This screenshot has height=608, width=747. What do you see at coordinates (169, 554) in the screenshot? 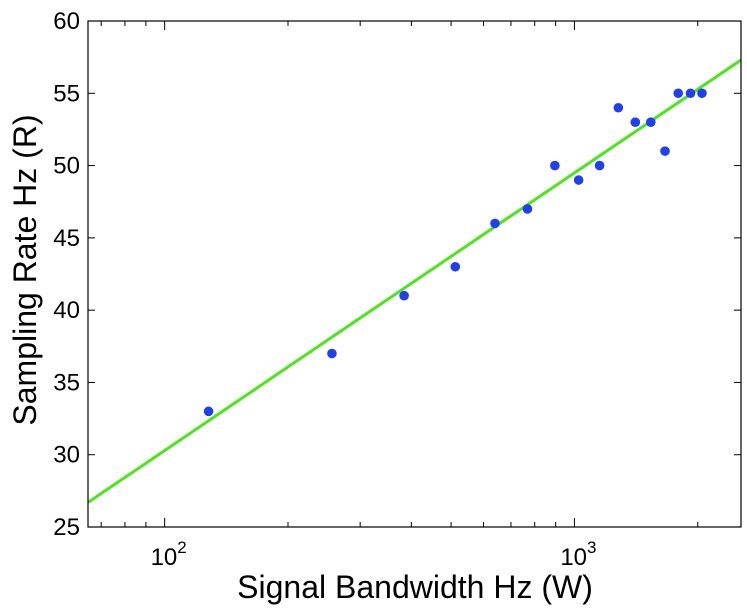
I see `x-tick-label: 10²` at bounding box center [169, 554].